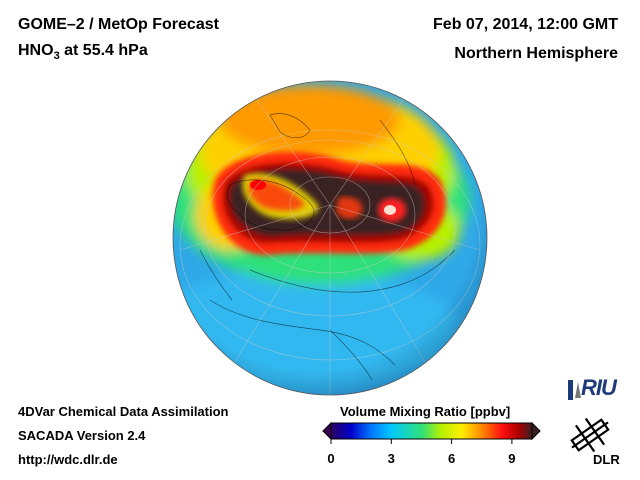 Image resolution: width=640 pixels, height=480 pixels. I want to click on colorbar-title: Volume Mixing Ratio [ppbv], so click(425, 411).